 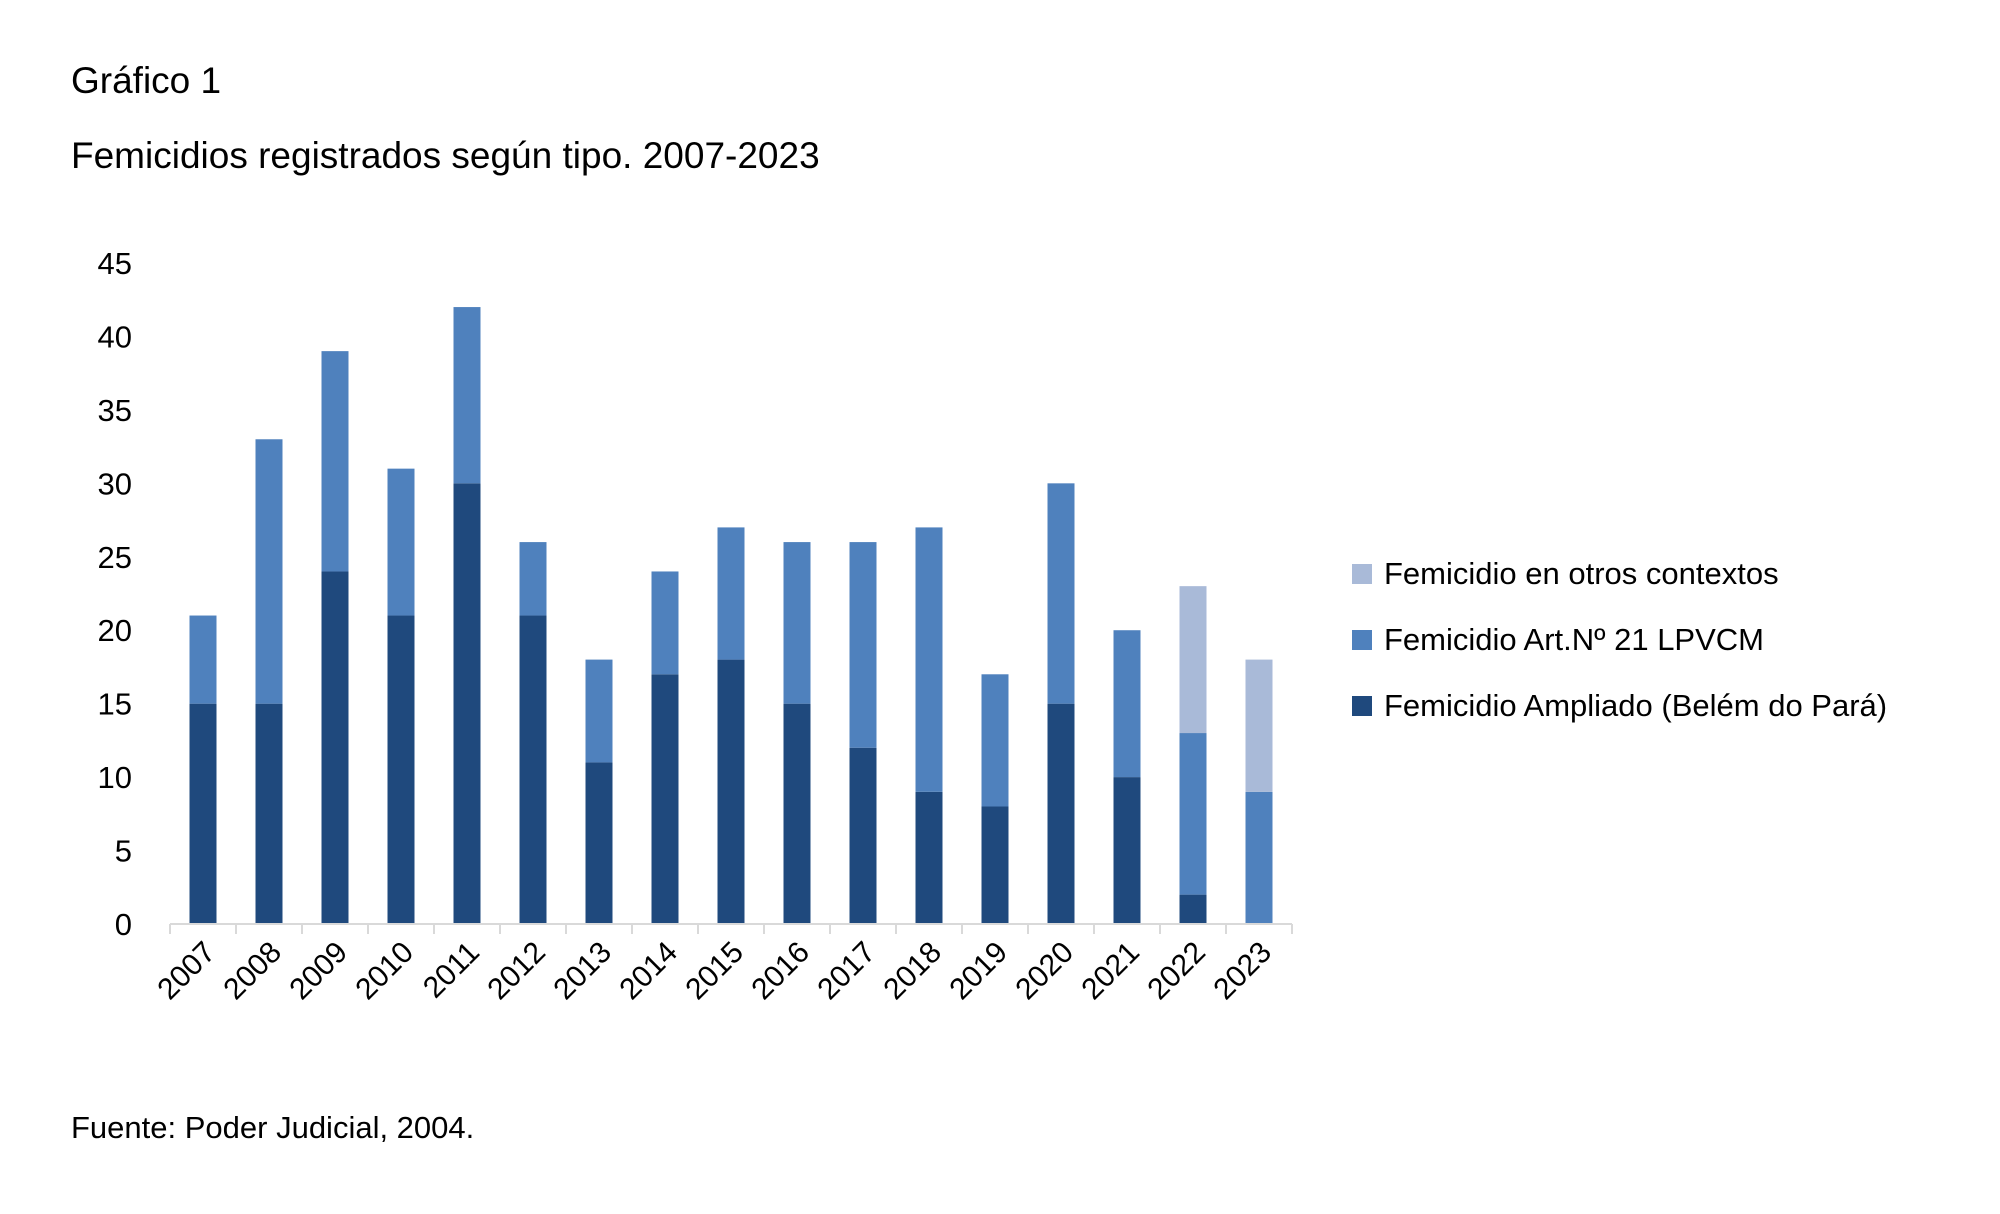 What do you see at coordinates (1574, 639) in the screenshot?
I see `legend-label: Femicidio Art.Nº 21 LPVCM` at bounding box center [1574, 639].